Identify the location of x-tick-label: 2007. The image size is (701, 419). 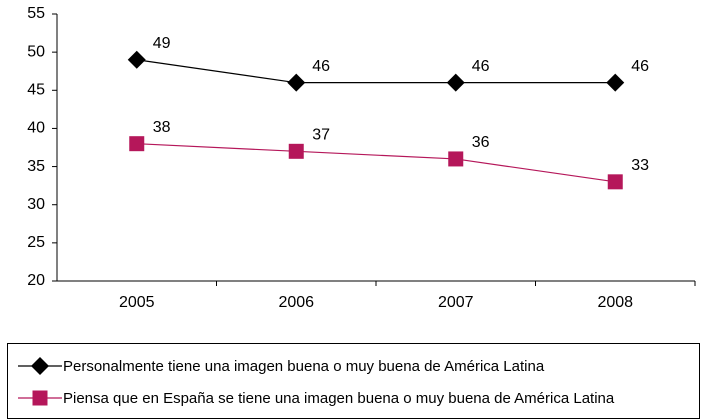
(456, 302).